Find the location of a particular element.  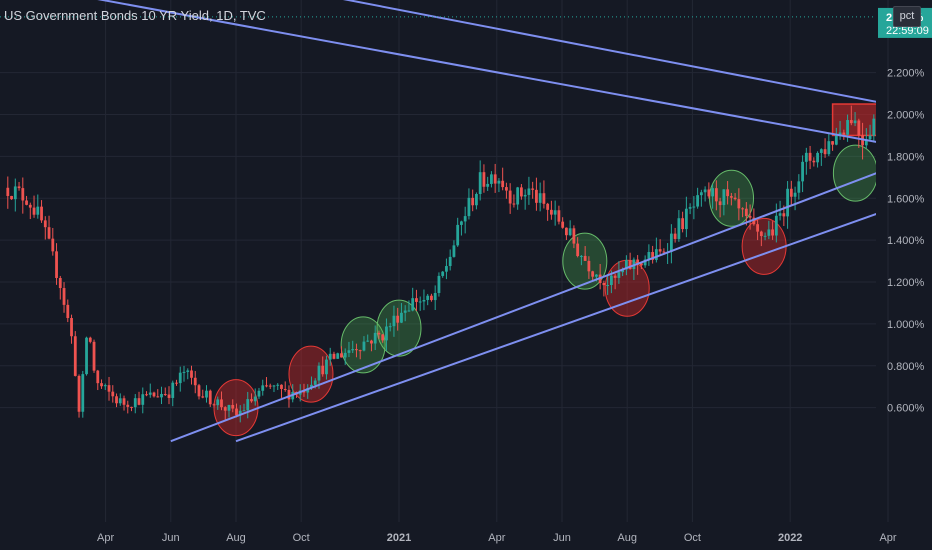

price-axis-label: 0.600% is located at coordinates (906, 409).